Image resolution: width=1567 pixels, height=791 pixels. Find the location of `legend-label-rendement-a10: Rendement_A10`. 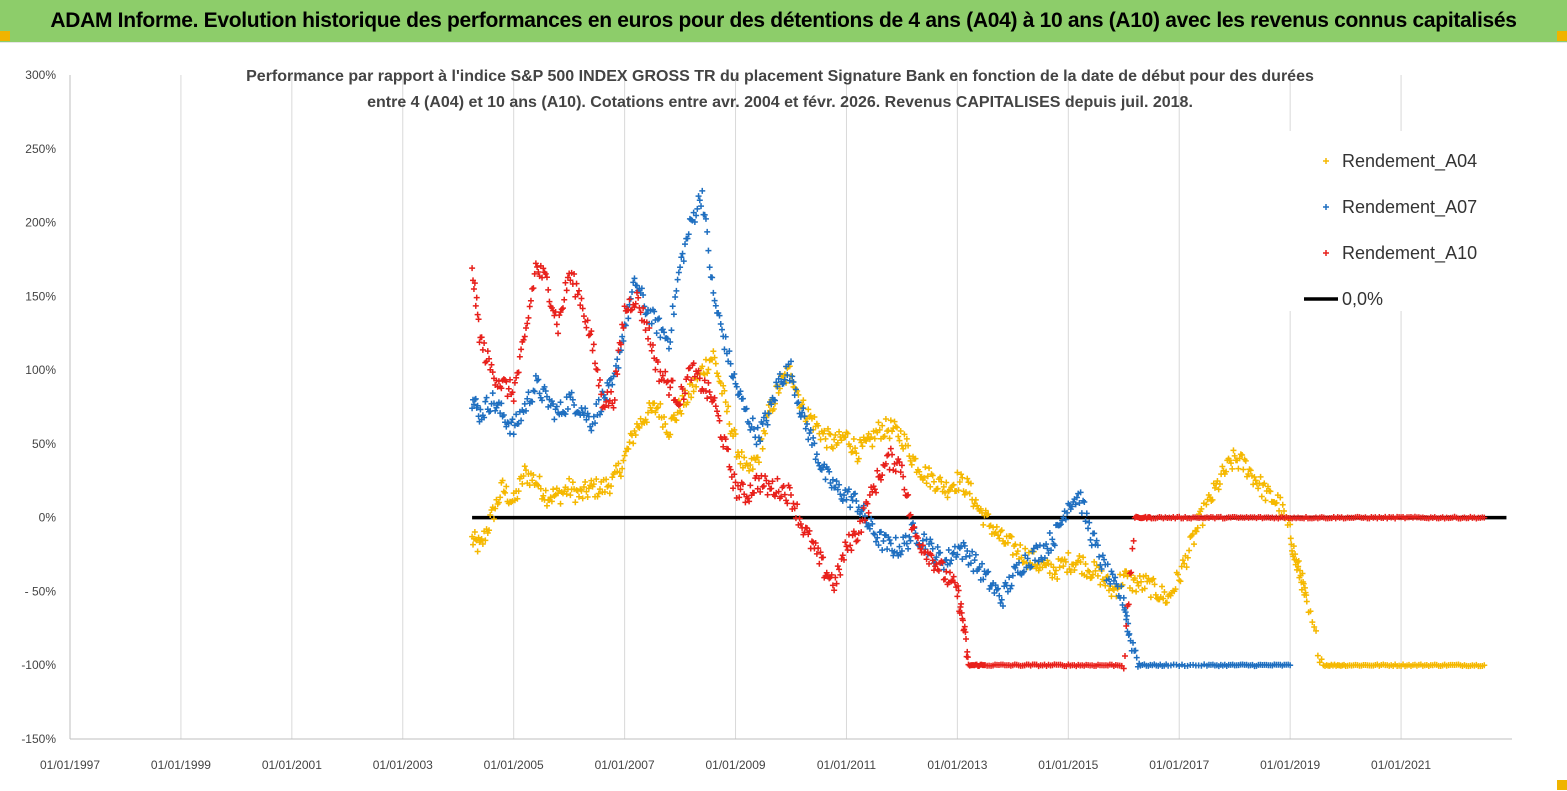

legend-label-rendement-a10: Rendement_A10 is located at coordinates (1409, 253).